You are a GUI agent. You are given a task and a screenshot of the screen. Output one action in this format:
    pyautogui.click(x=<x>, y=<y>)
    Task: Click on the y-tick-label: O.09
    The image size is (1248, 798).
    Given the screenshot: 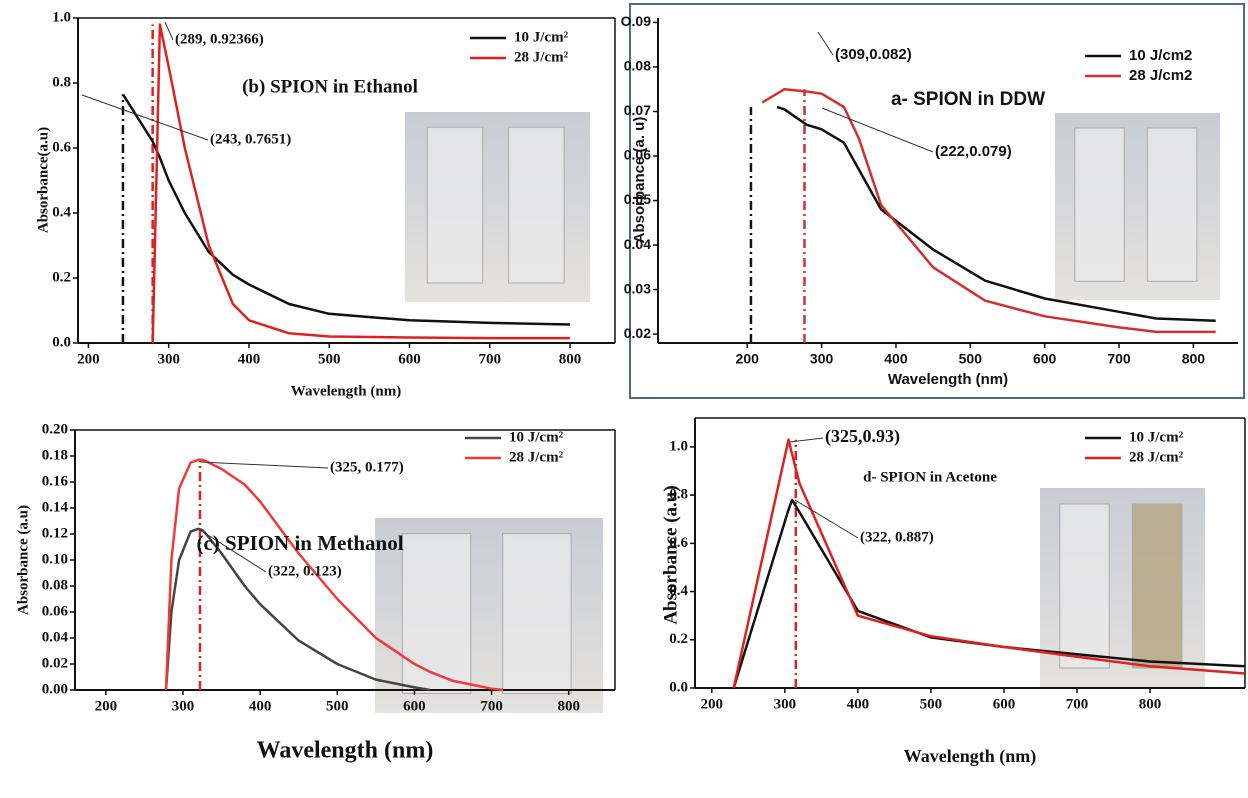 What is the action you would take?
    pyautogui.click(x=636, y=21)
    